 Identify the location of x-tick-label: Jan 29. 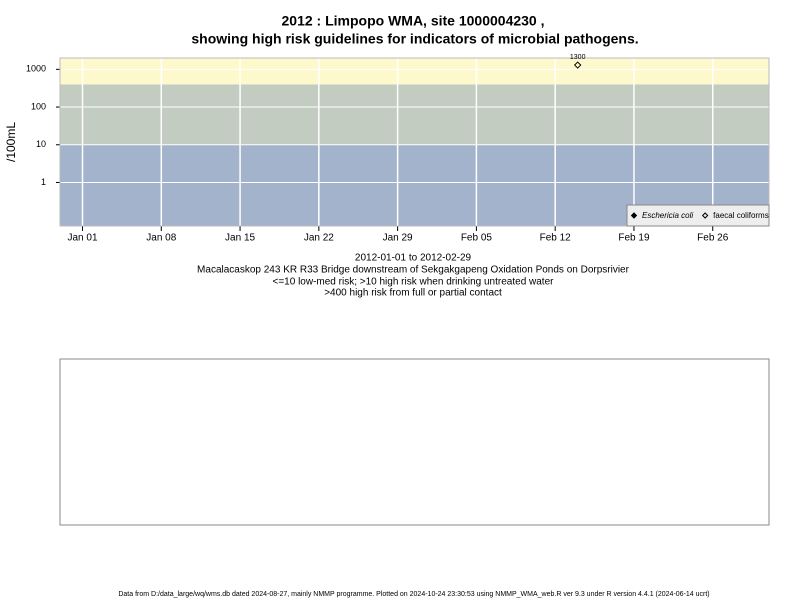
(398, 238).